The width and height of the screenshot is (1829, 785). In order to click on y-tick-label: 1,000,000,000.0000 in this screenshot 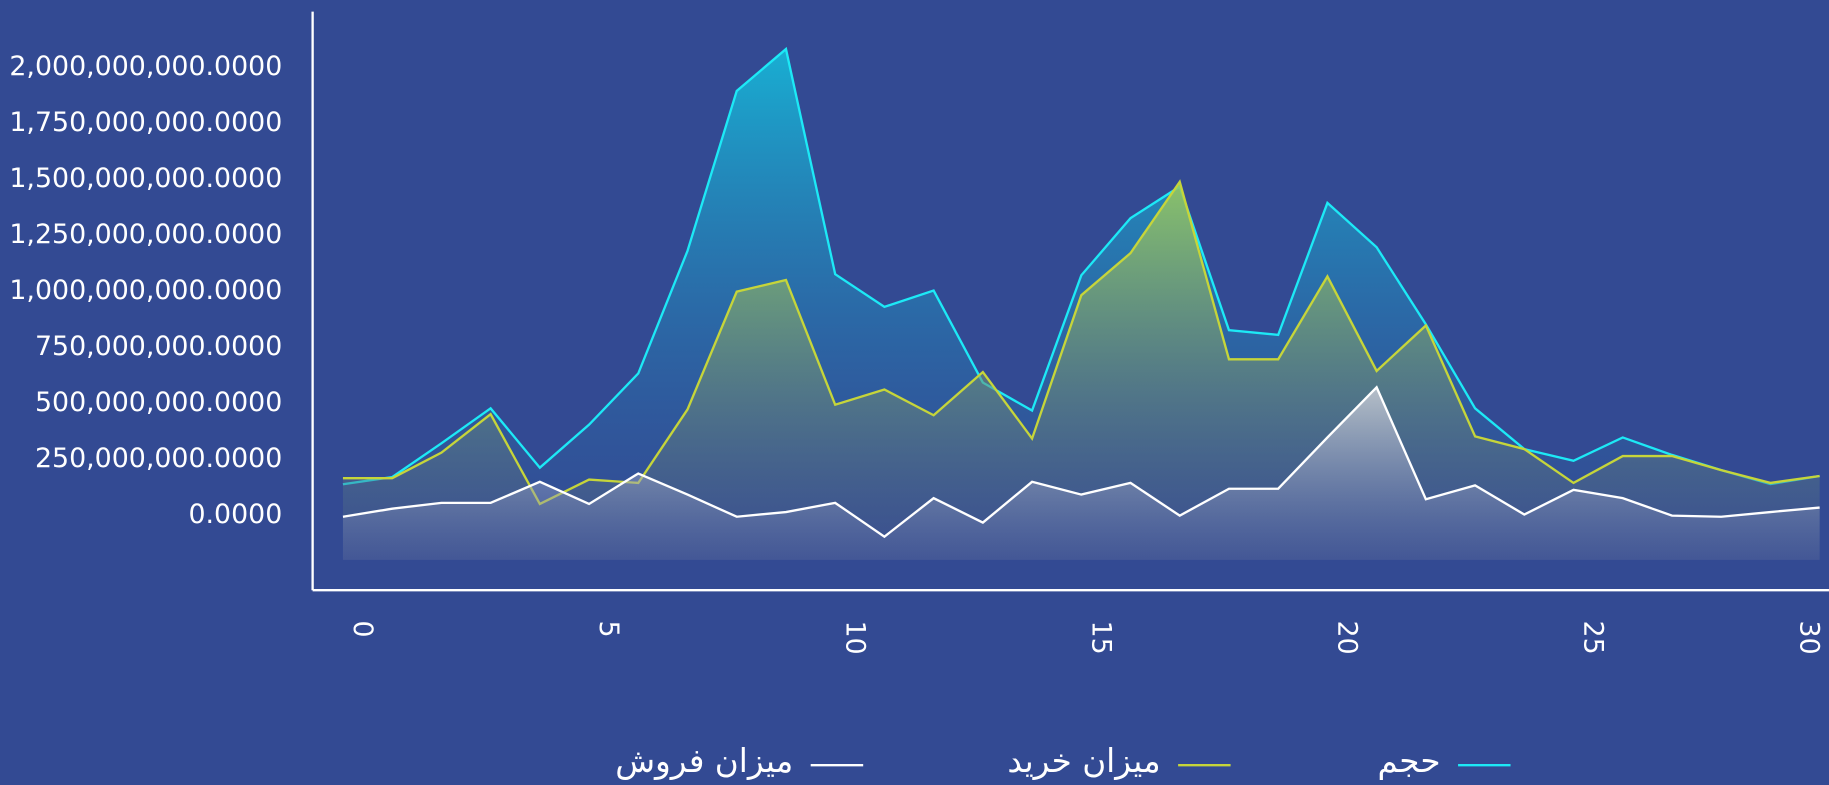, I will do `click(145, 290)`.